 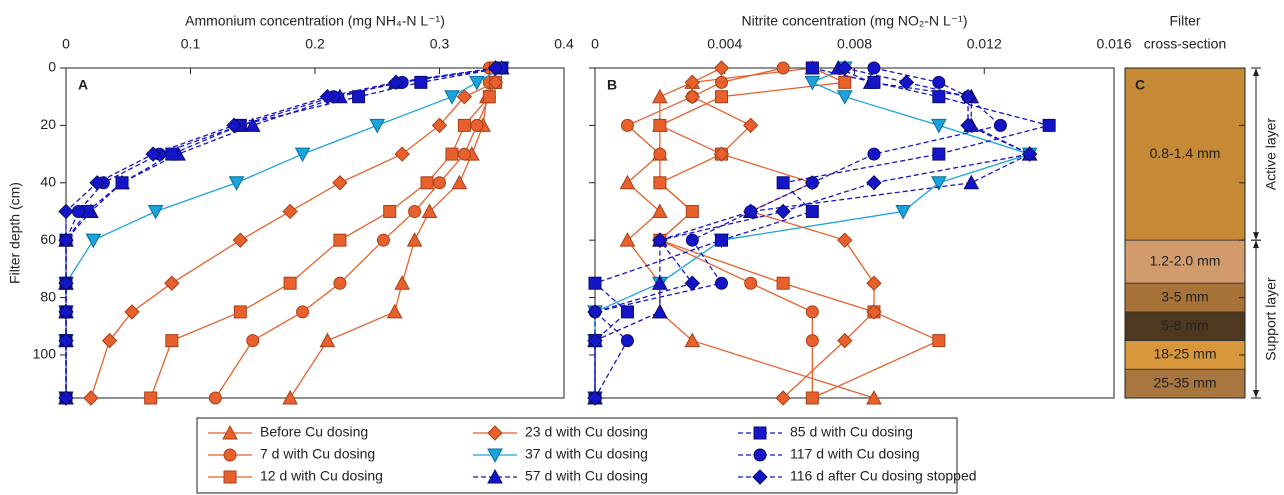 I want to click on y-tick-label: 0, so click(x=52, y=67).